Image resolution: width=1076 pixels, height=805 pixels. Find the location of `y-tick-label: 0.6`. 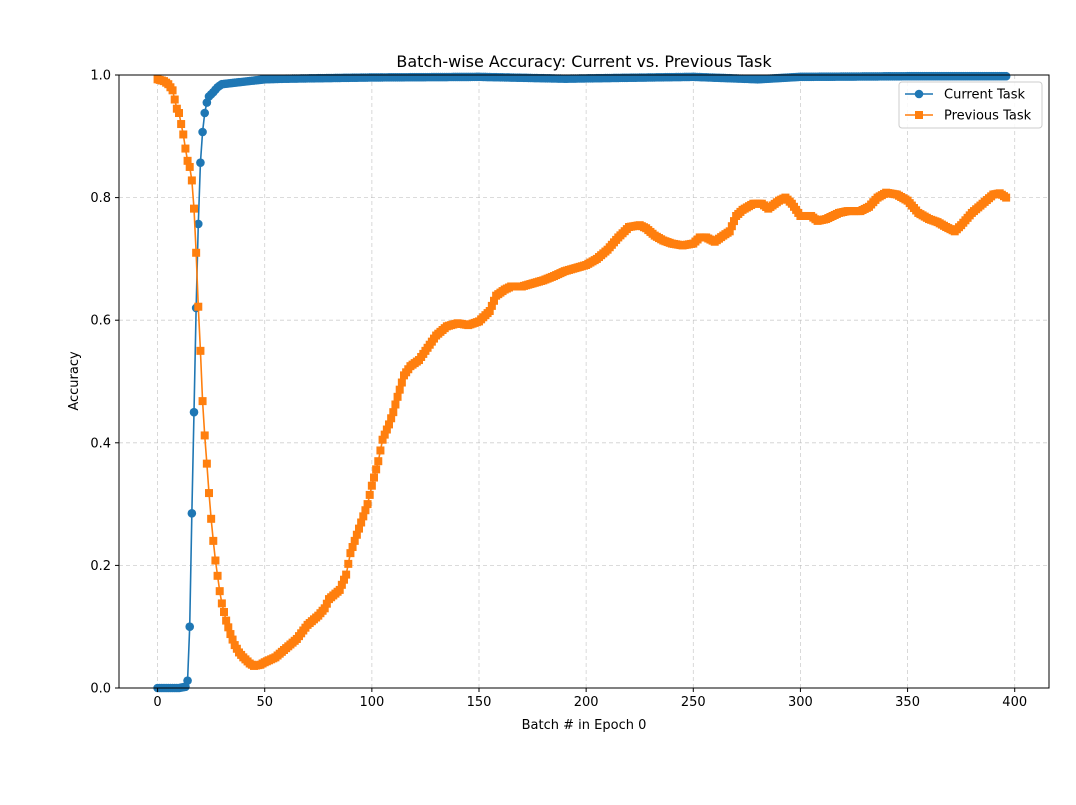

y-tick-label: 0.6 is located at coordinates (100, 321).